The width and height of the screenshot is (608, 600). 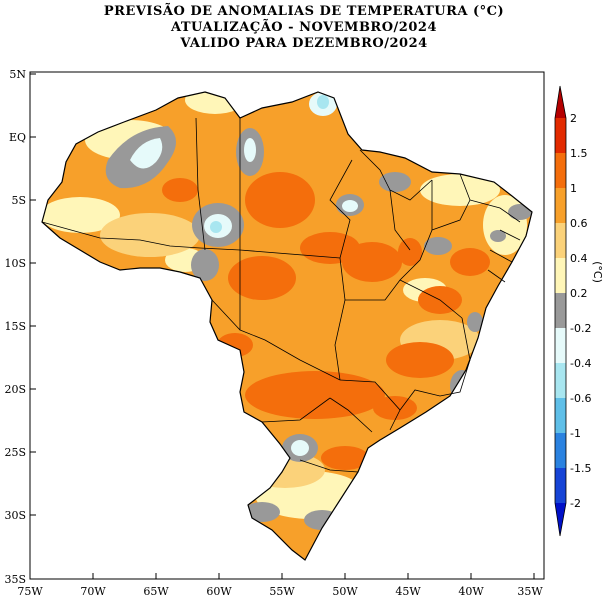 What do you see at coordinates (560, 102) in the screenshot?
I see `colorbar-top-arrow` at bounding box center [560, 102].